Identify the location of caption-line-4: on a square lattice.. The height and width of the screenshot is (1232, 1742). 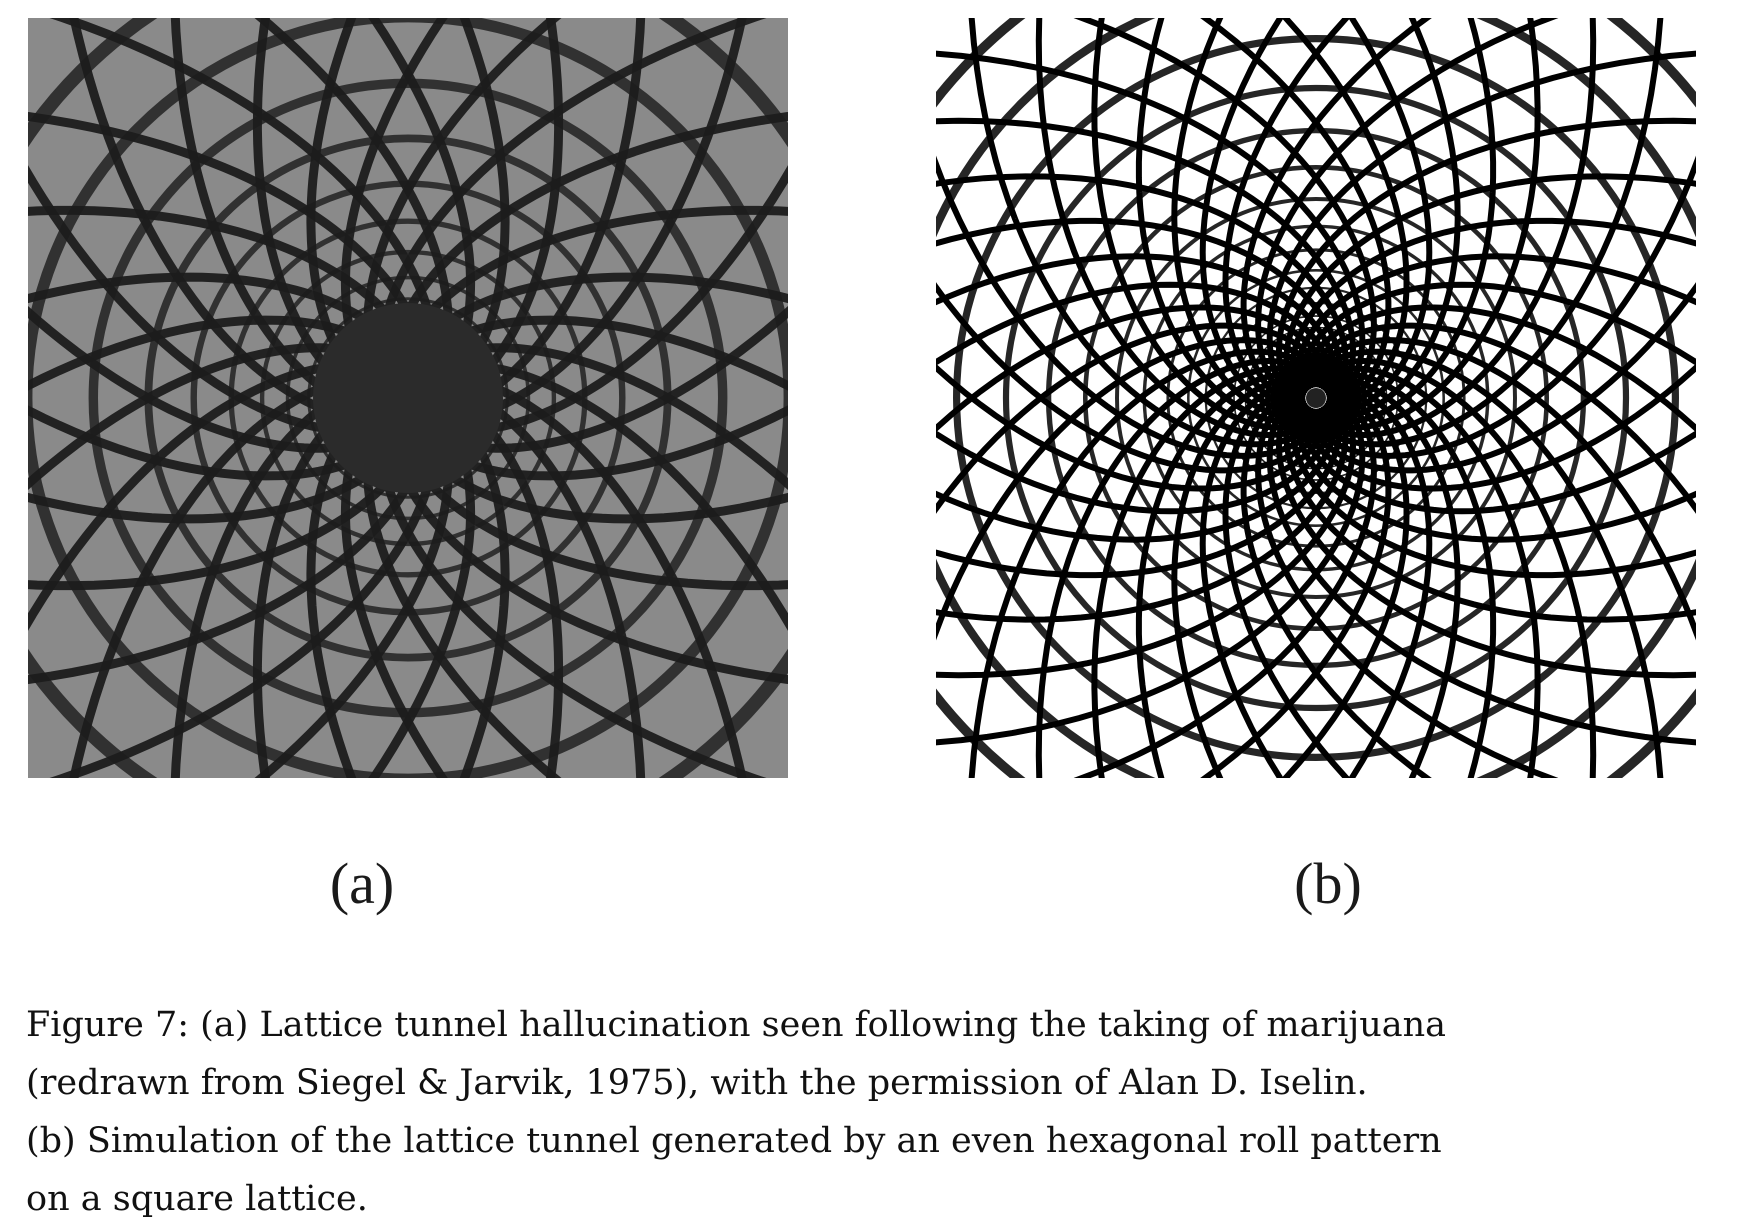
(197, 1199).